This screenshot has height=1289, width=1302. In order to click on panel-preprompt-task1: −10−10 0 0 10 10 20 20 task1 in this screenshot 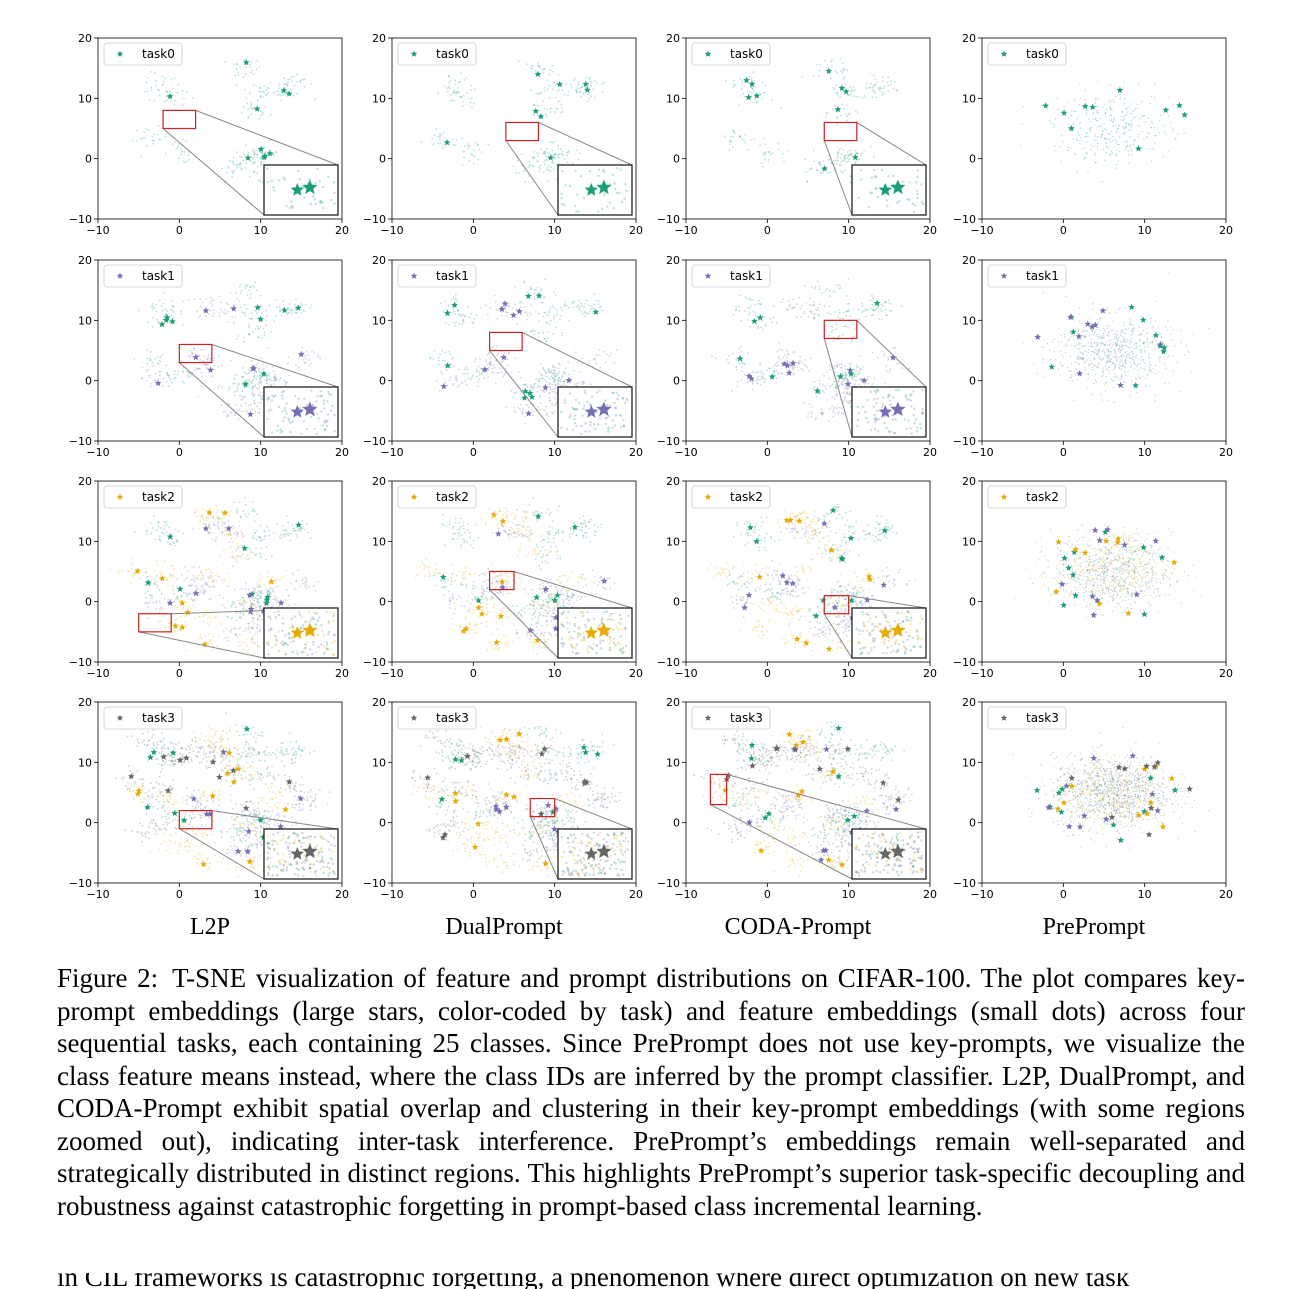, I will do `click(1093, 356)`.